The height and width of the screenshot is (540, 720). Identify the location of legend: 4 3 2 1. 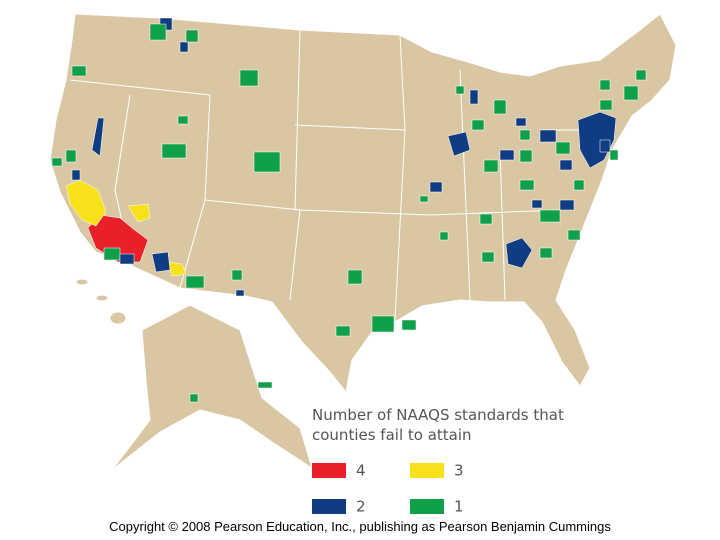
(388, 489).